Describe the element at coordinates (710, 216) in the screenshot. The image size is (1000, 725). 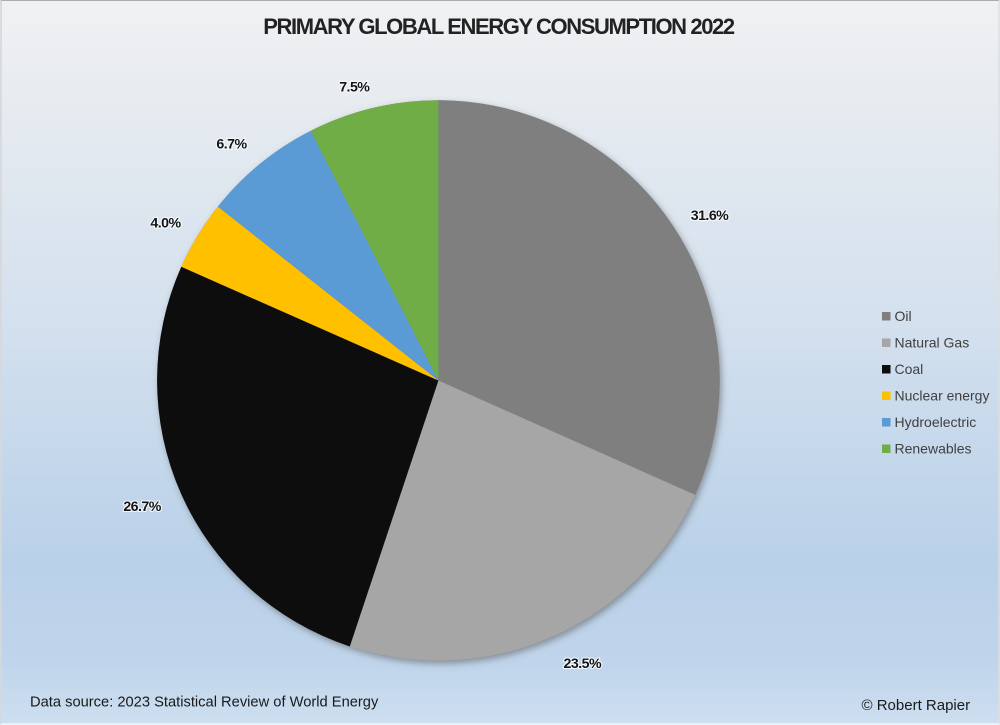
I see `svg-text: 31.6%` at that location.